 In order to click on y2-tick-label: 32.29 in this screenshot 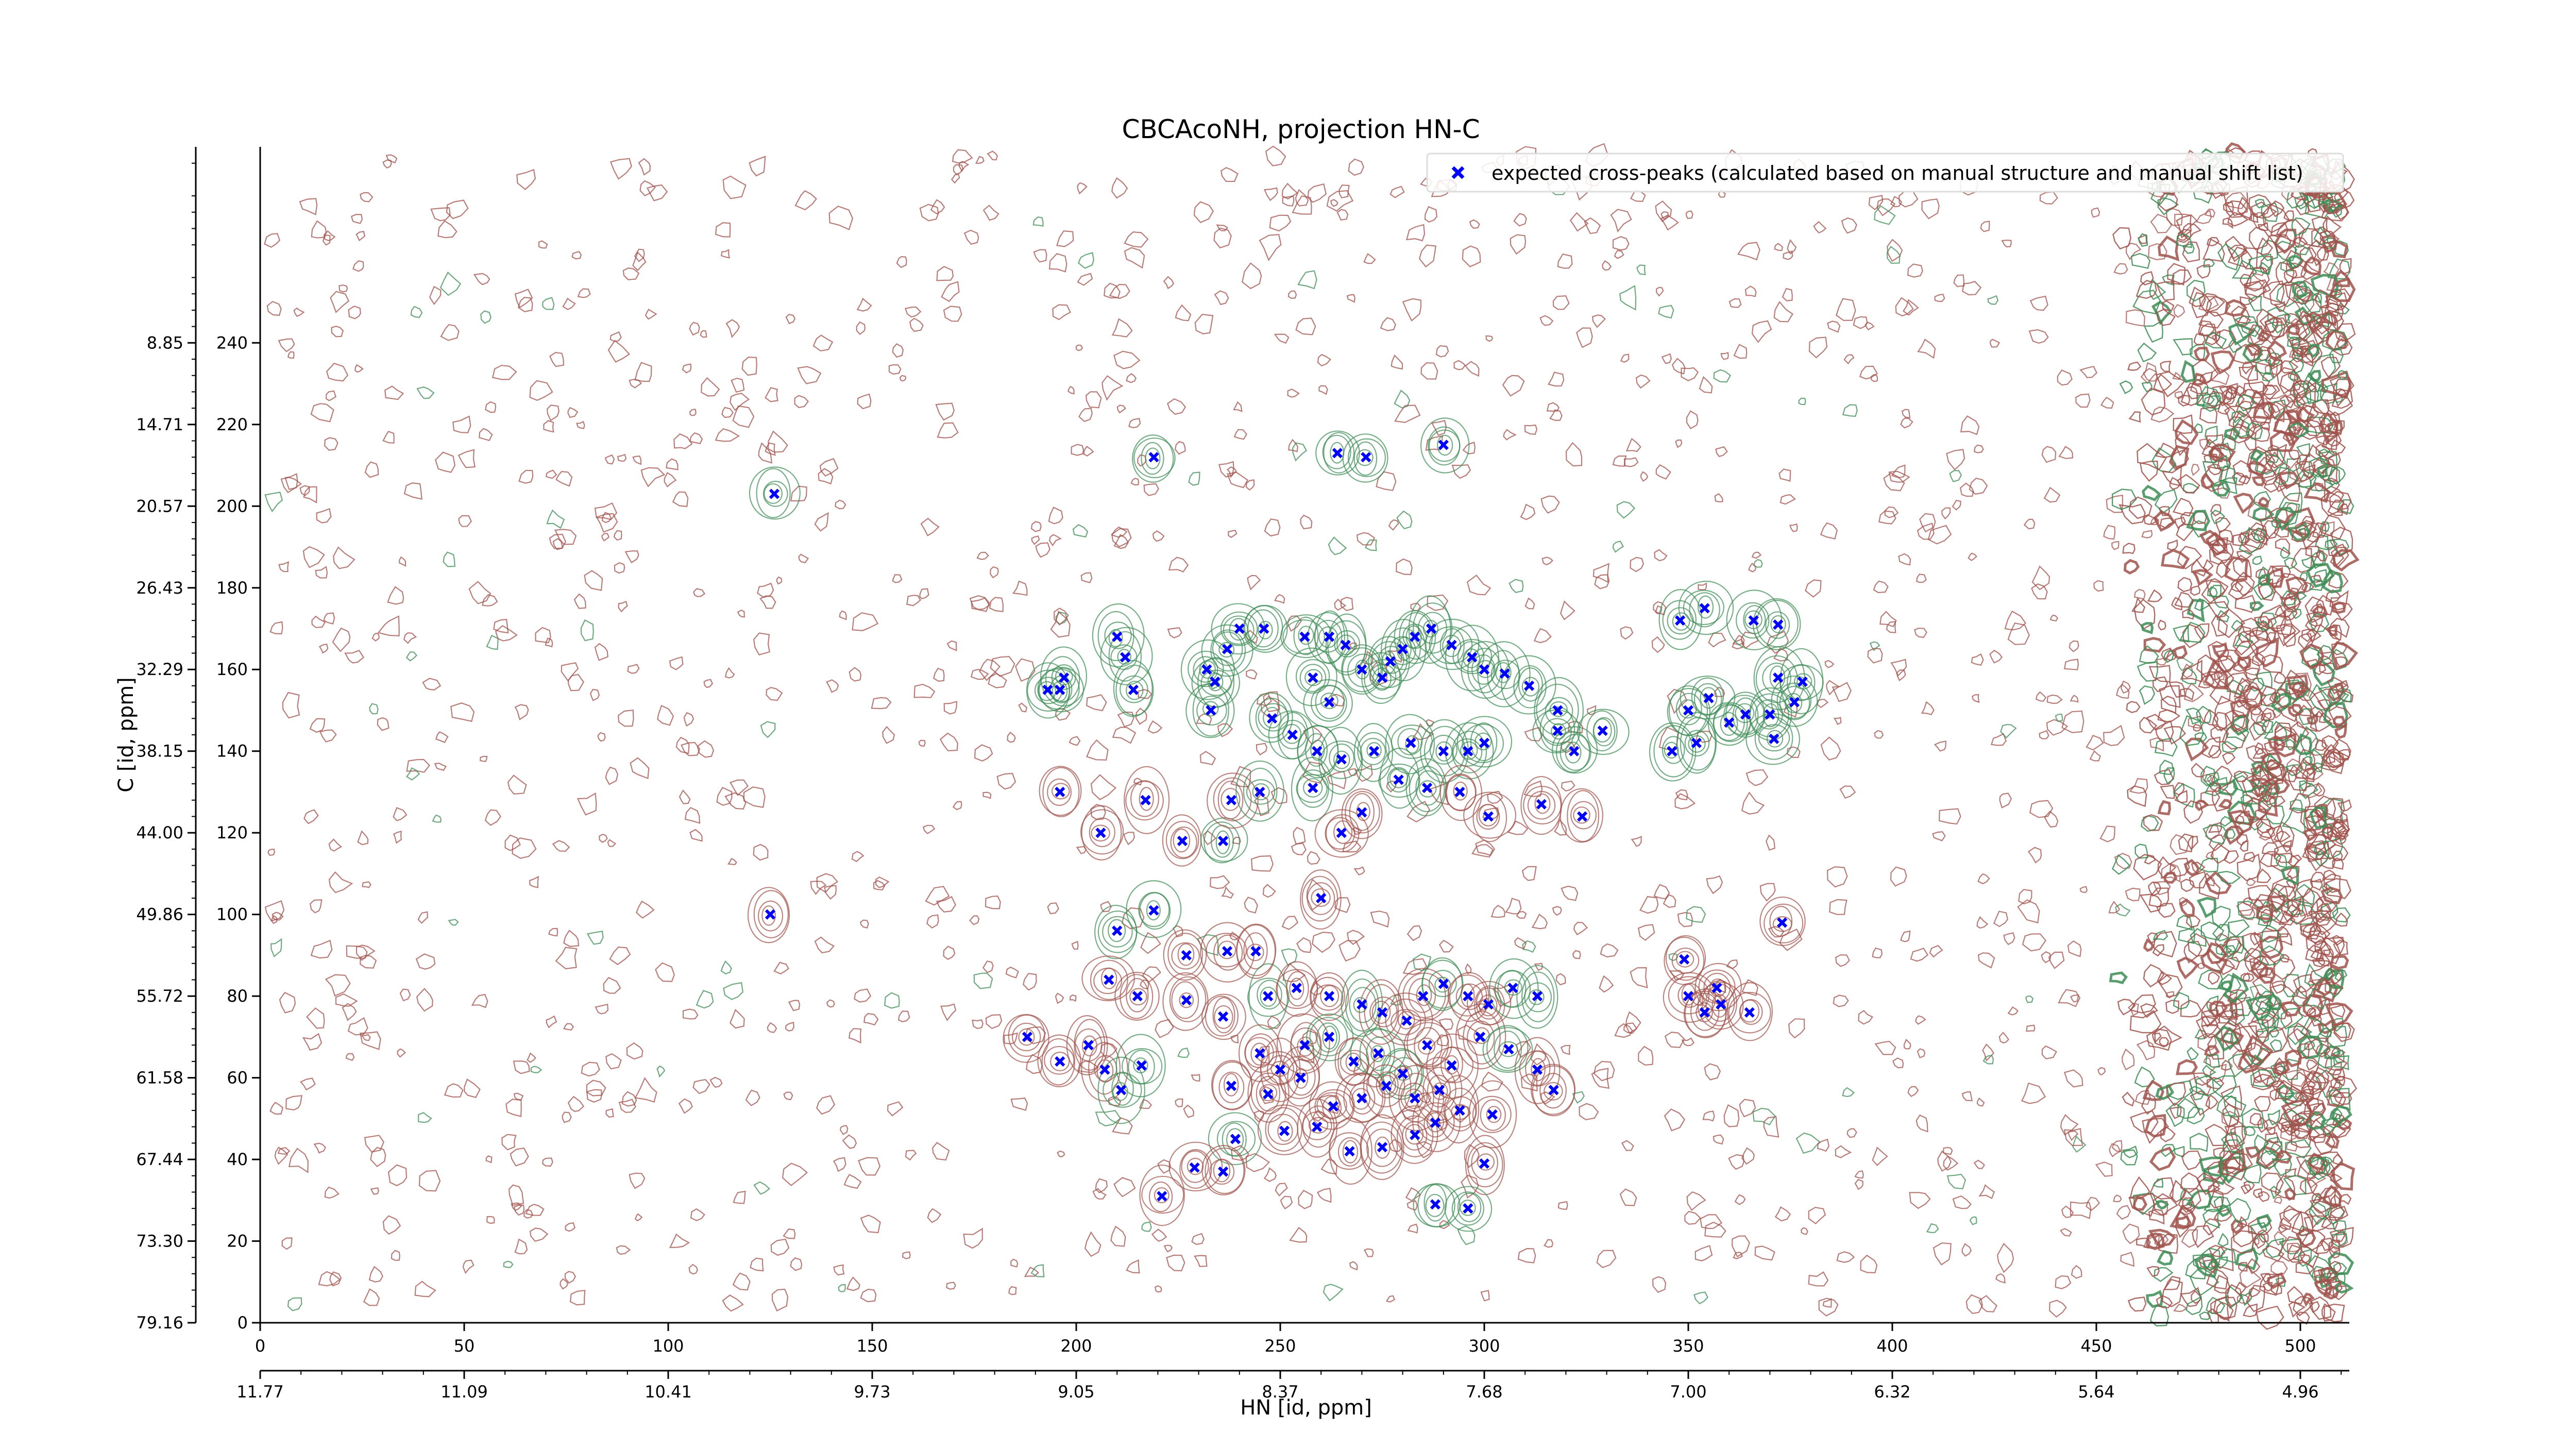, I will do `click(159, 669)`.